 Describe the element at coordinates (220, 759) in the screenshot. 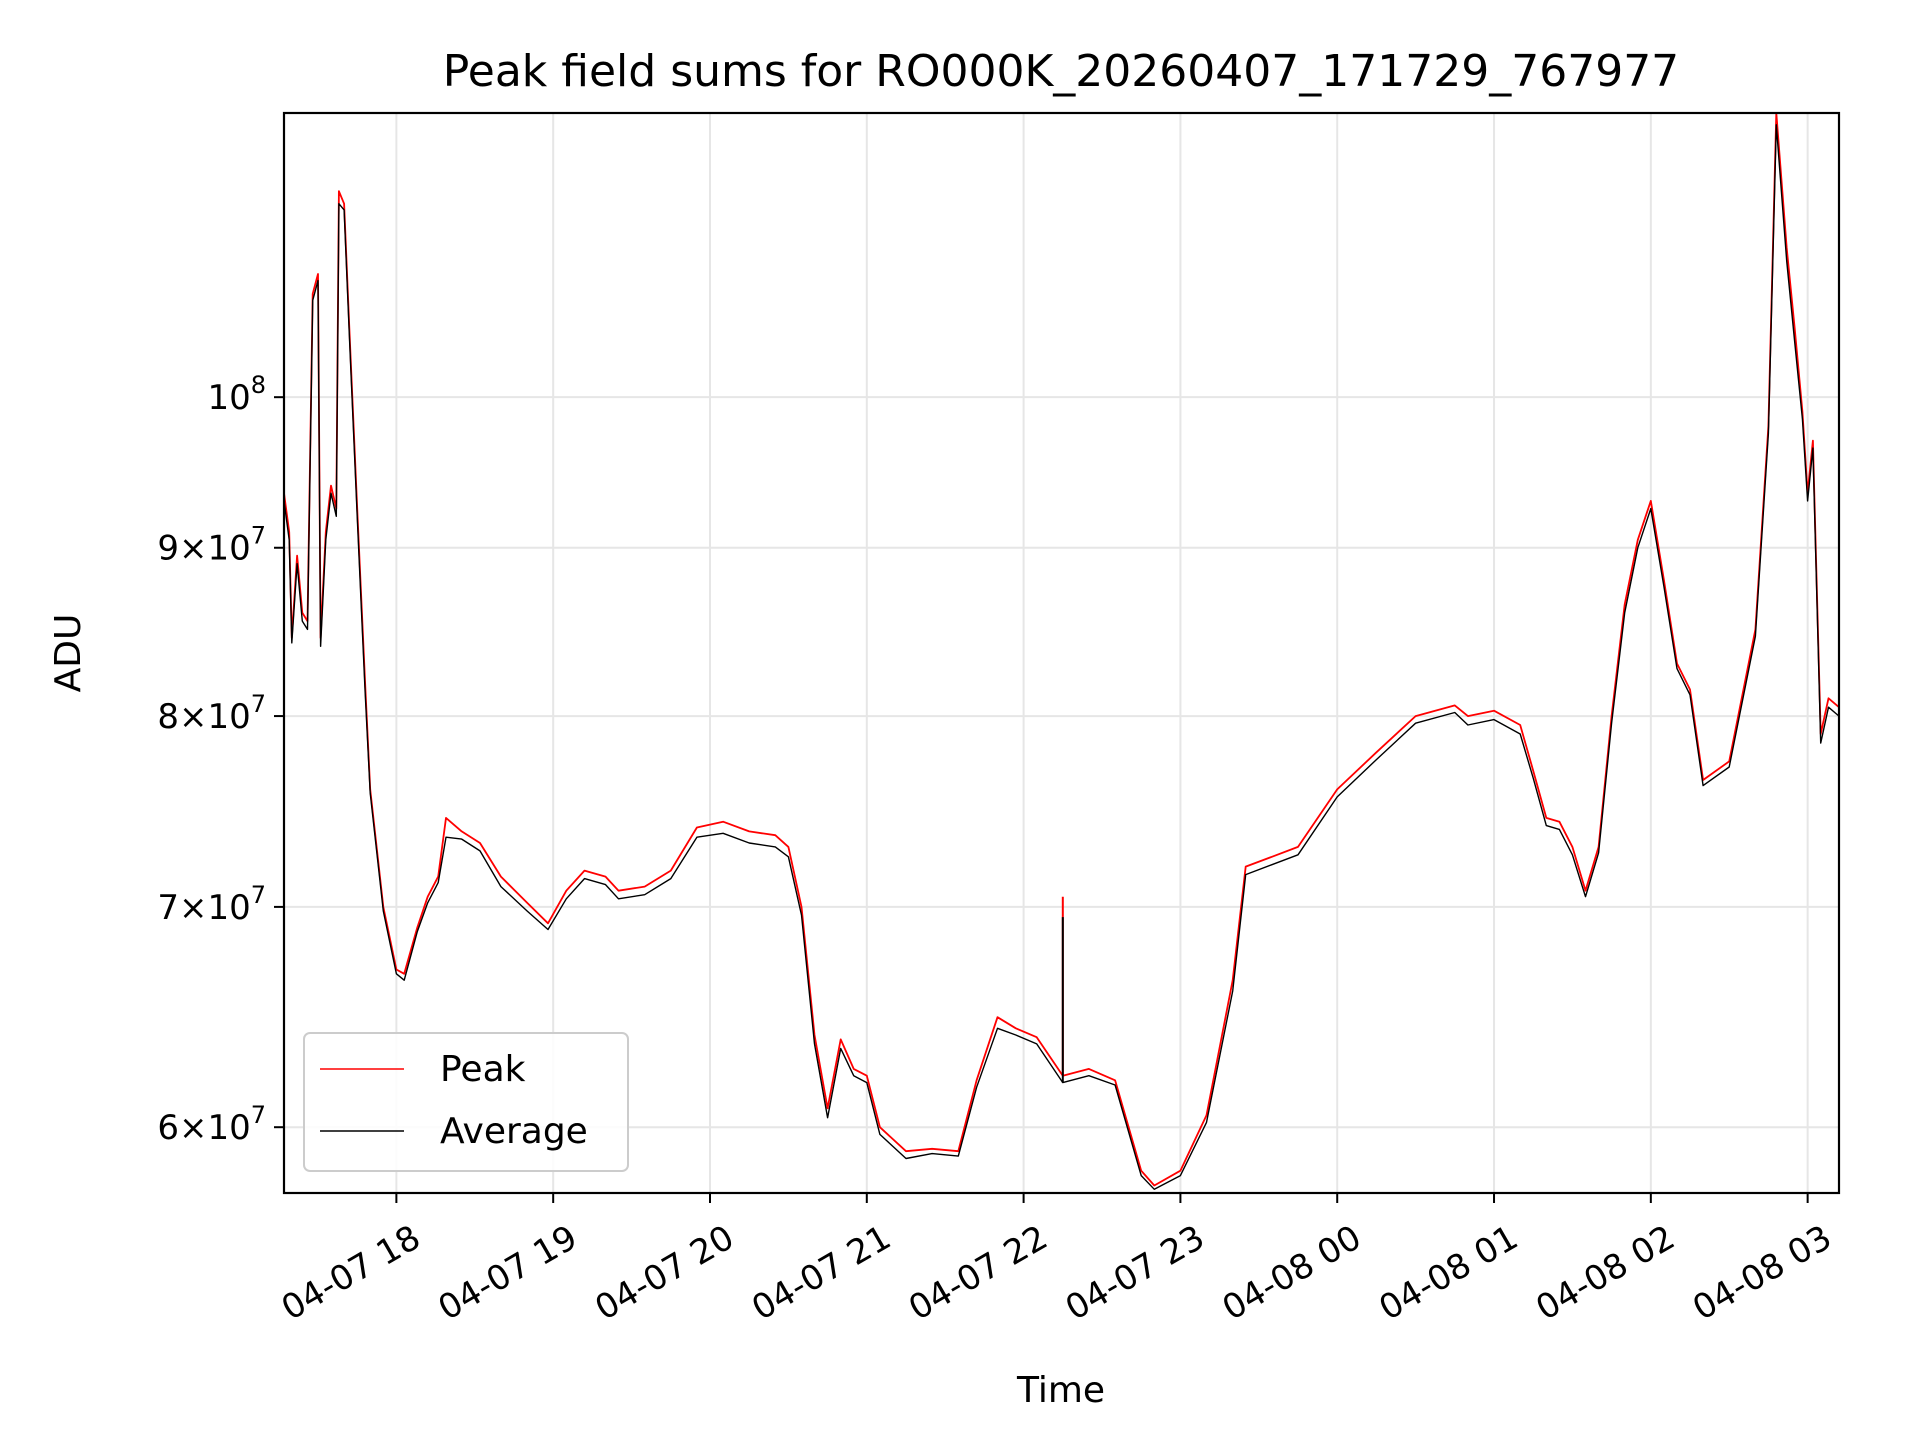

I see `y-axis-ticks: 6×107 7×107 8×107 9×107 108` at that location.